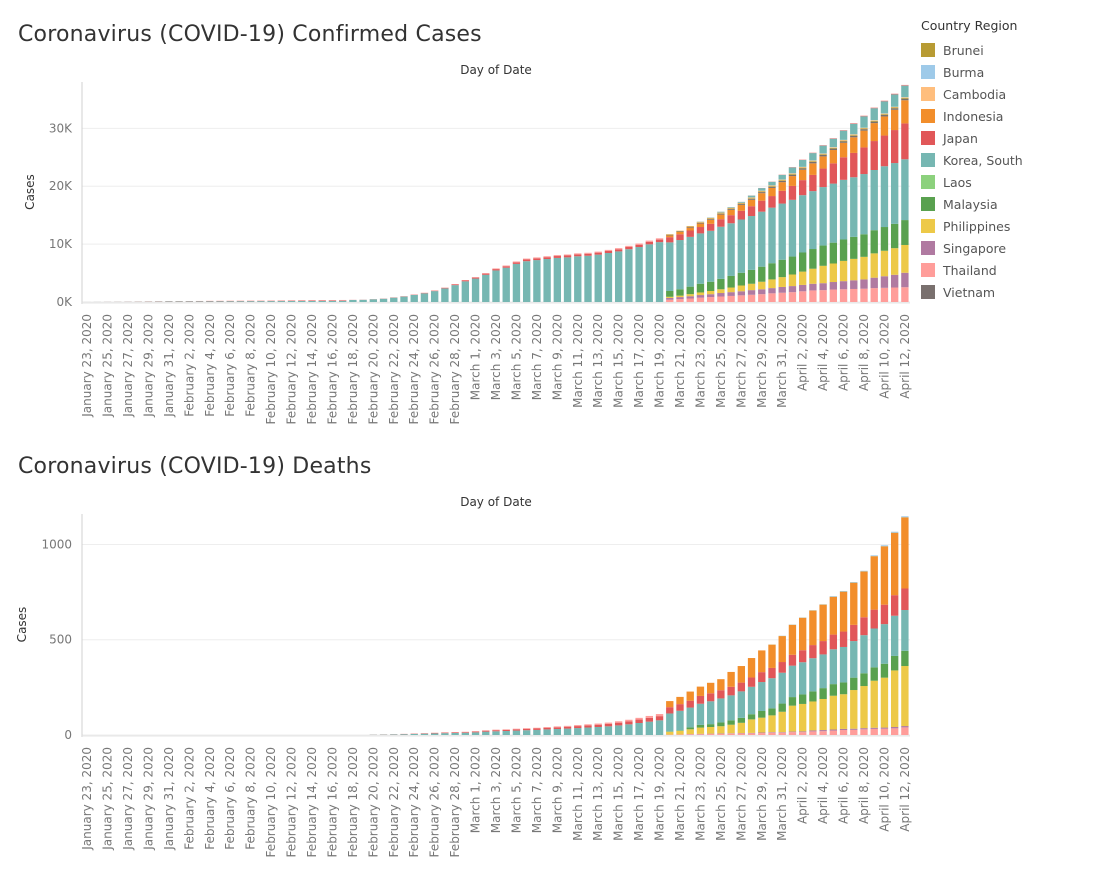  I want to click on legend-item-laos: Laos, so click(1008, 182).